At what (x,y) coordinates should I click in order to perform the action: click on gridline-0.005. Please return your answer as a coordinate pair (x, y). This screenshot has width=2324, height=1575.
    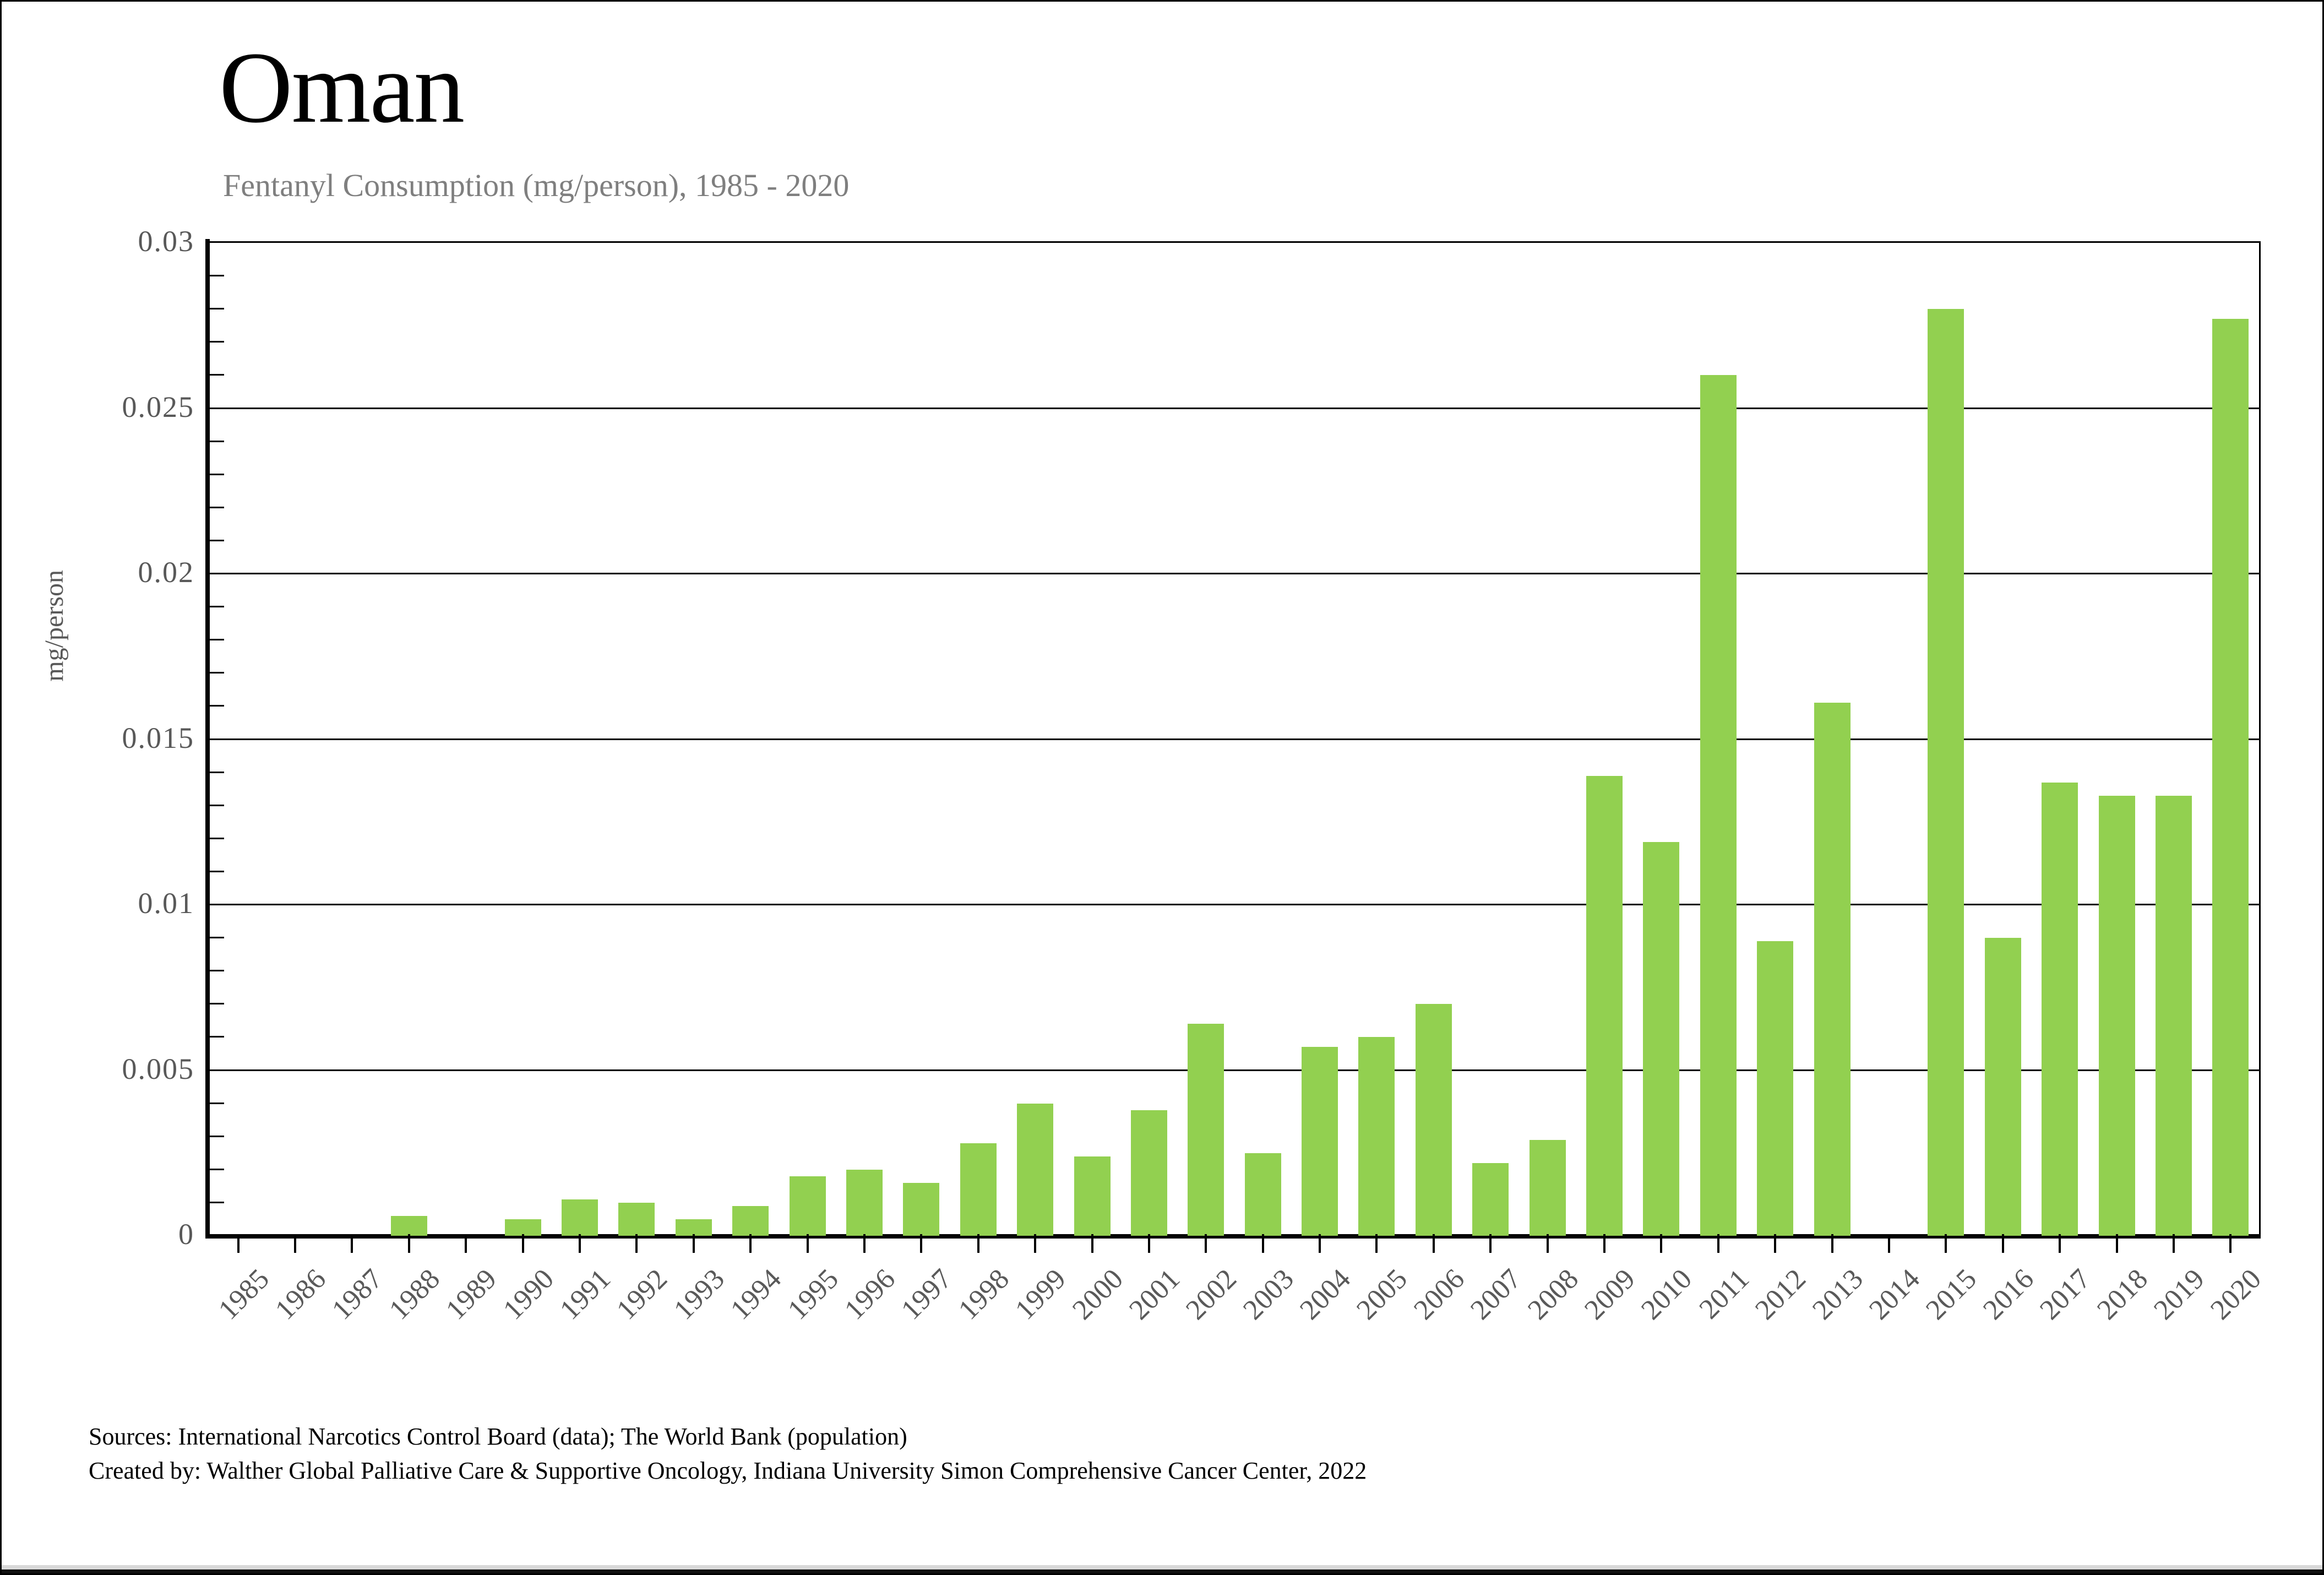
    Looking at the image, I should click on (1234, 1070).